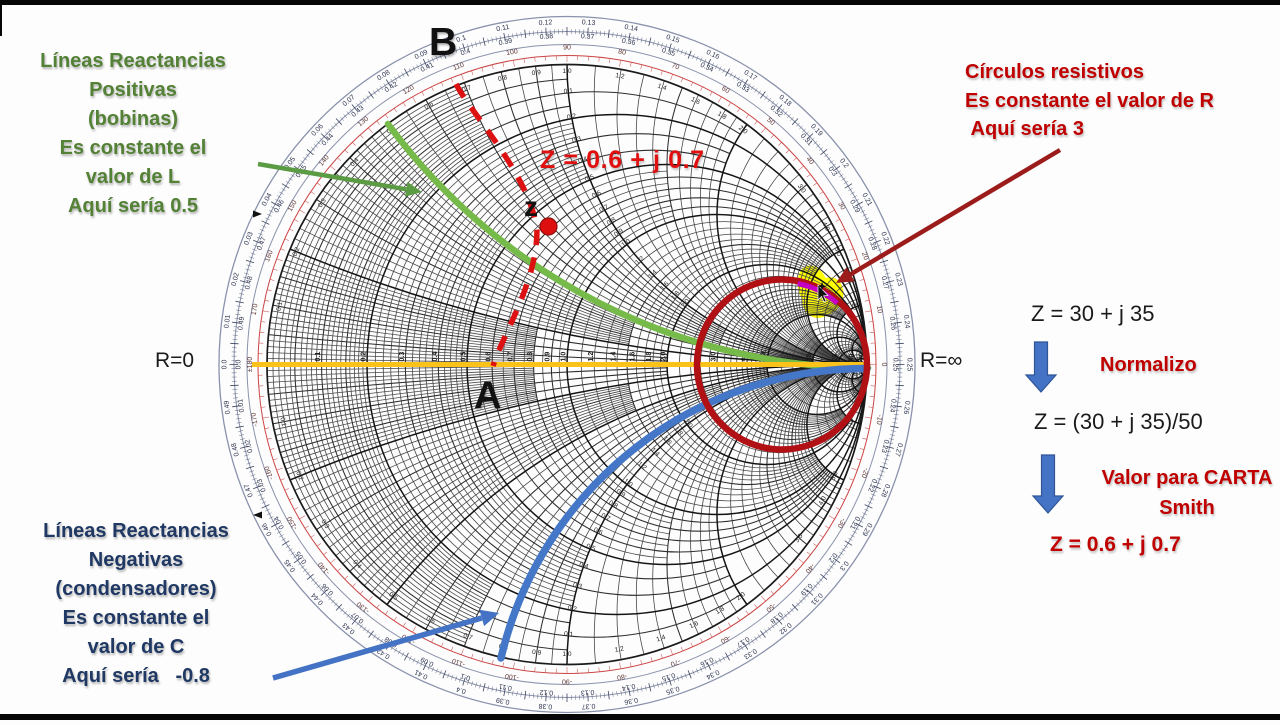 The image size is (1280, 725). Describe the element at coordinates (262, 485) in the screenshot. I see `svg-text: 0.03` at that location.